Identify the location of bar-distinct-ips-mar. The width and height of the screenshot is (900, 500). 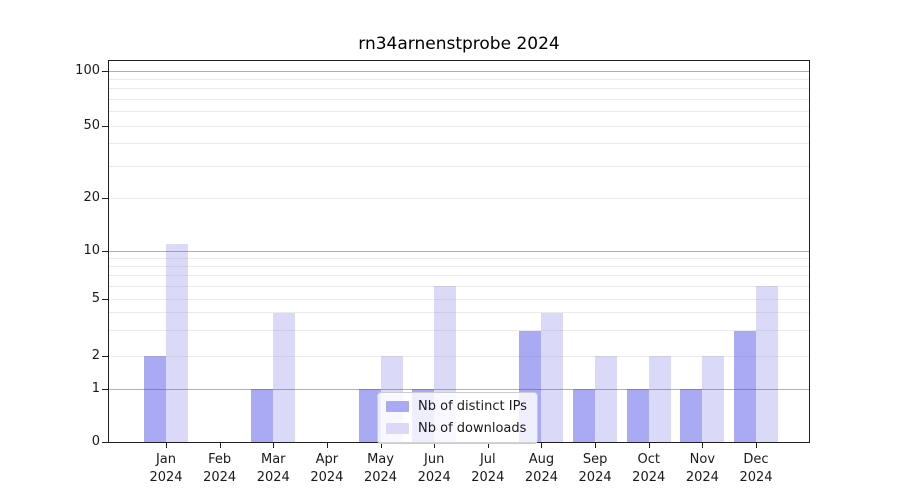
(262, 415).